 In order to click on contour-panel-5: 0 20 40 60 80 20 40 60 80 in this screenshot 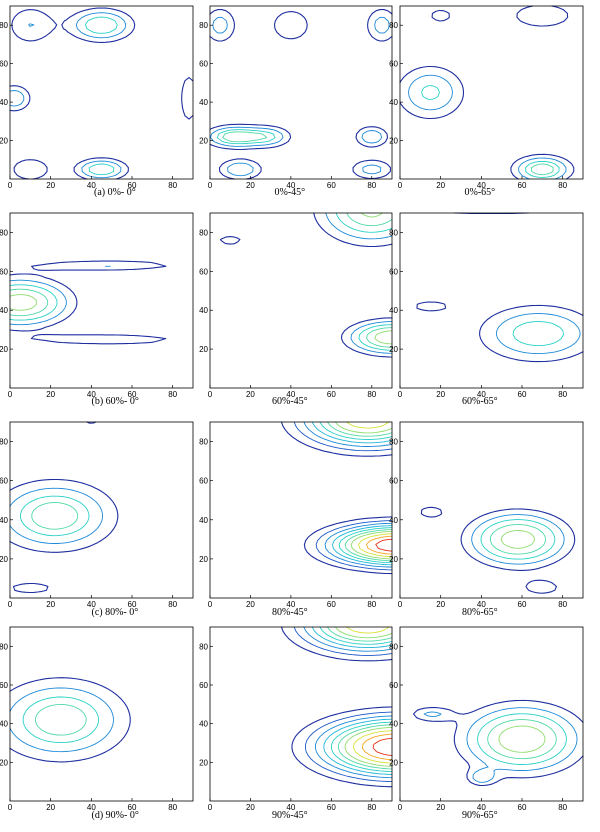, I will do `click(296, 305)`.